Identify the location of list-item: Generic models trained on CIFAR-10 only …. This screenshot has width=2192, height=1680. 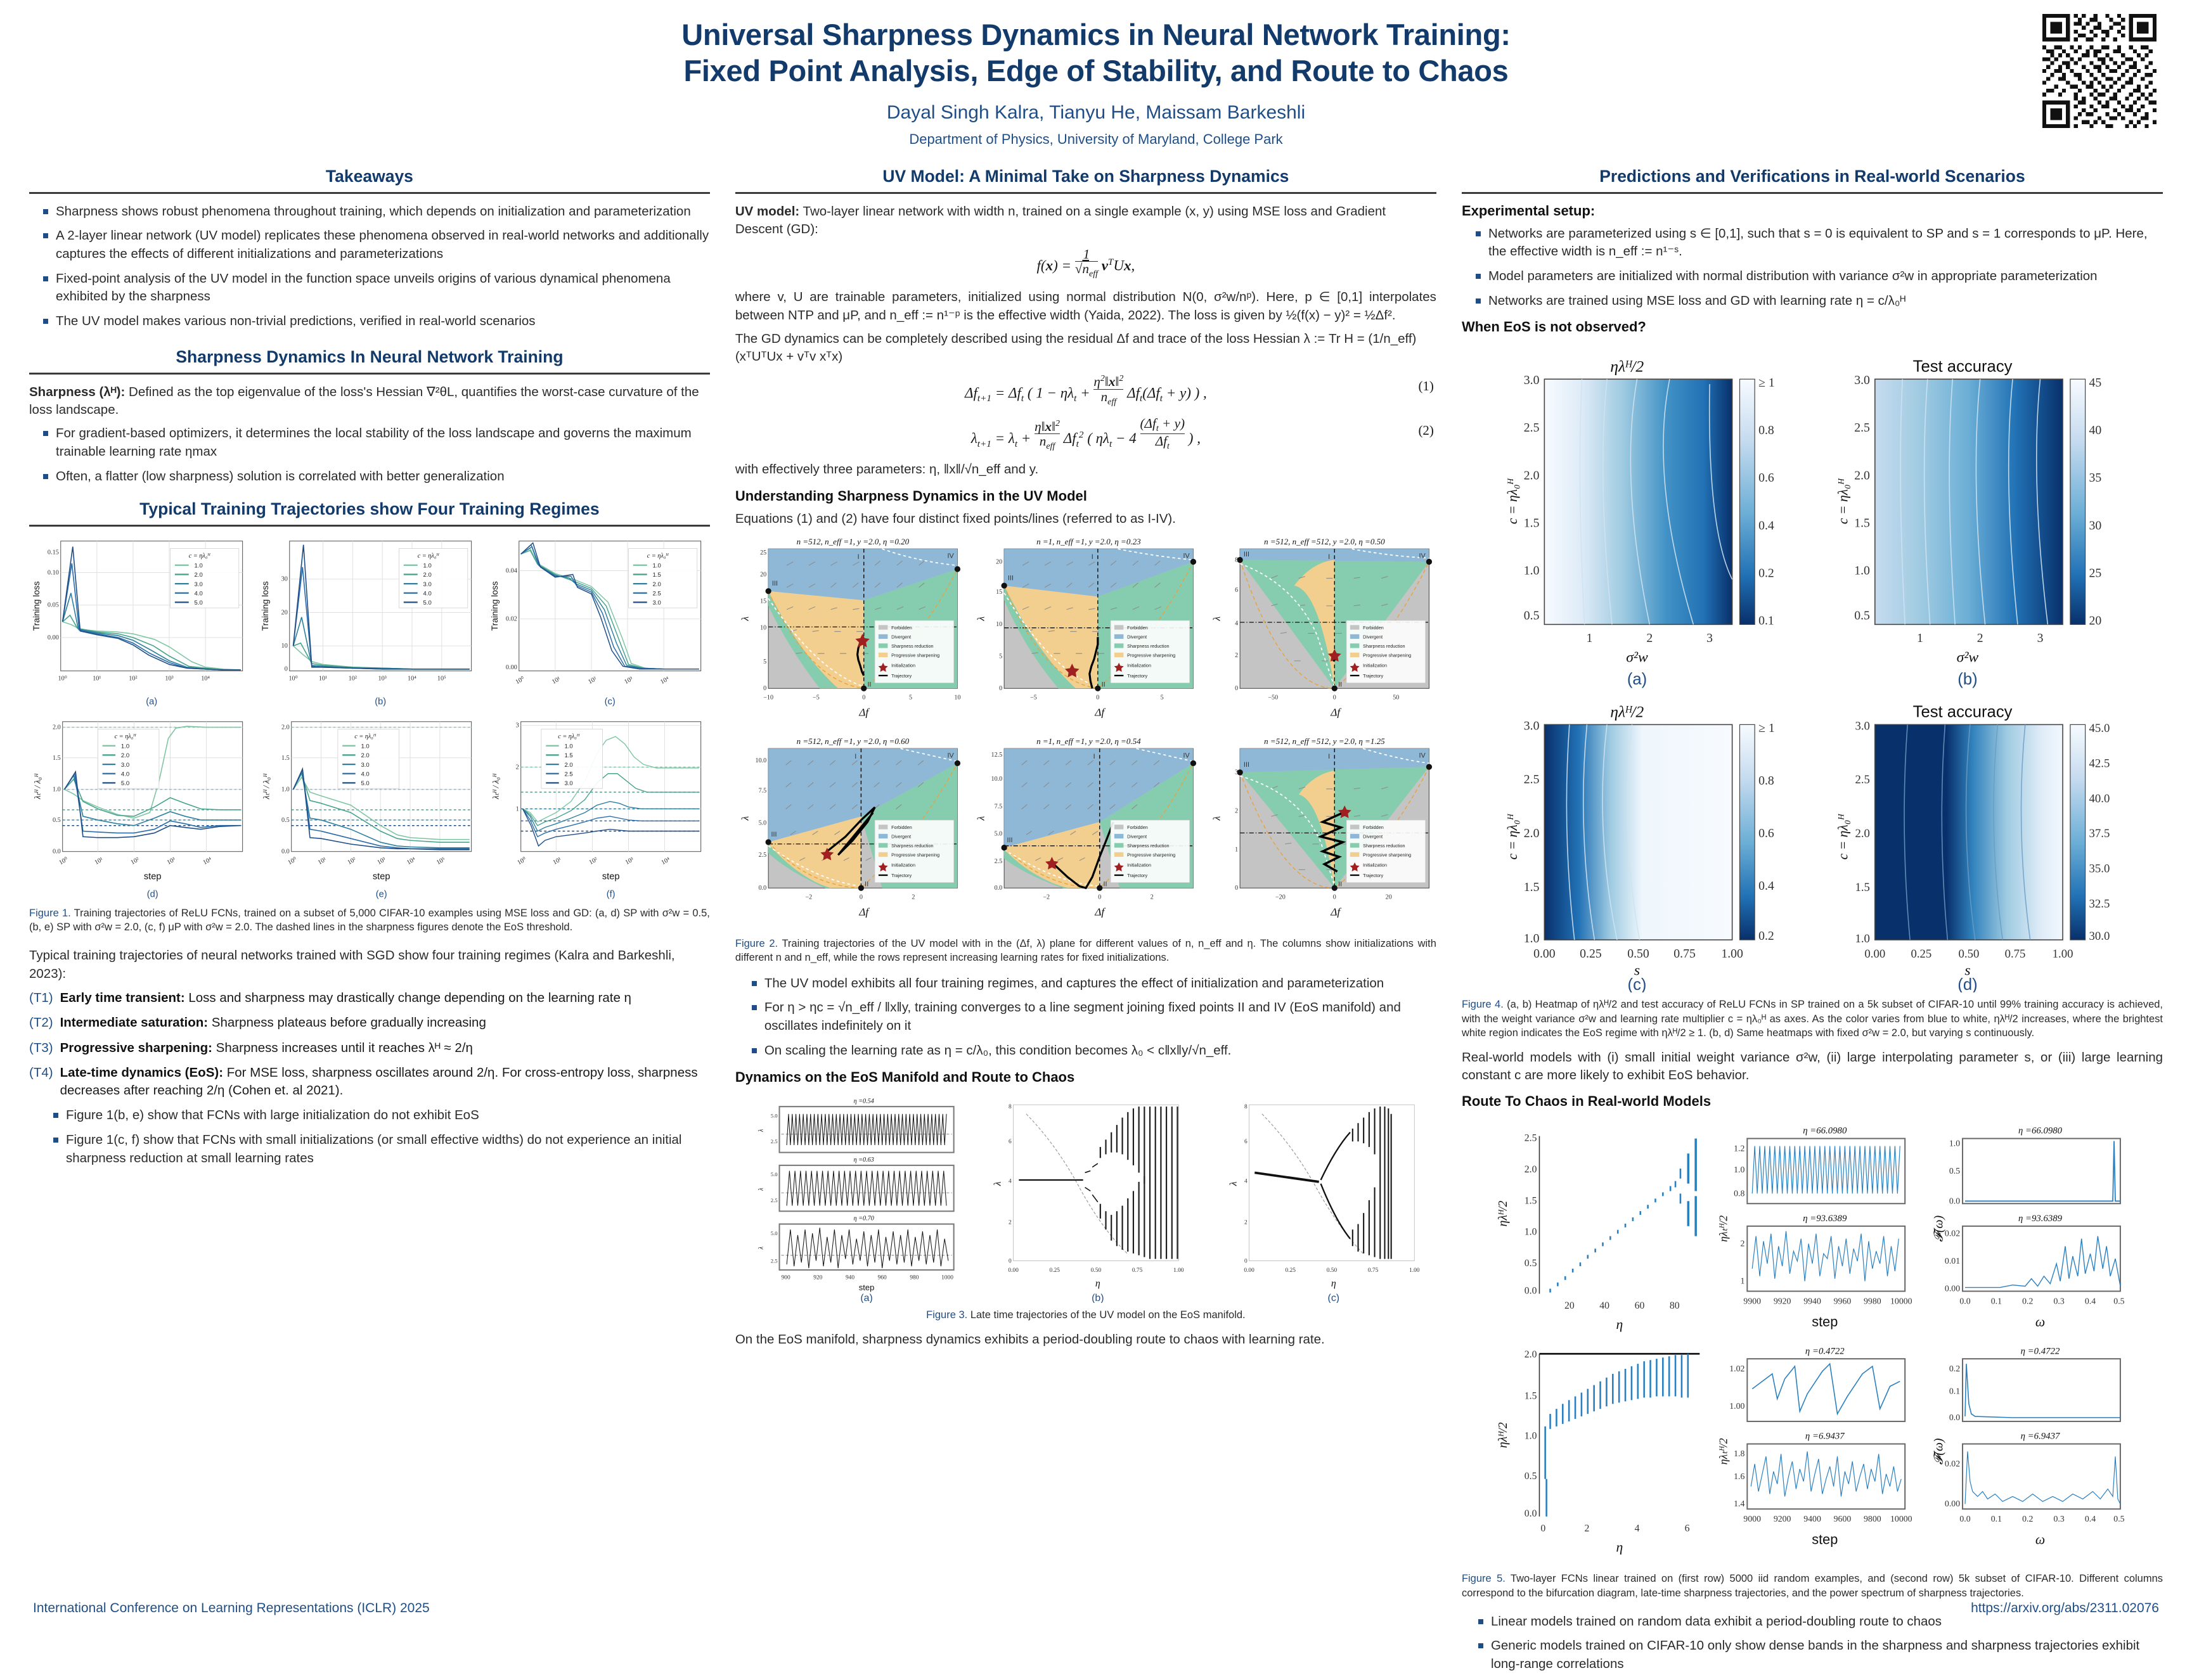
(1820, 1655).